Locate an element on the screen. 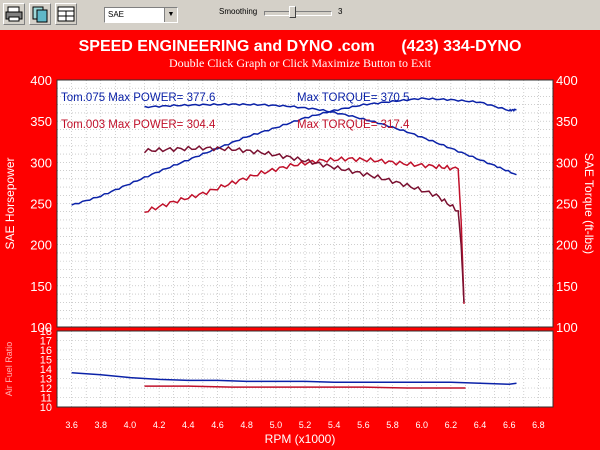 The width and height of the screenshot is (600, 450). chevron-down-icon: ▼ is located at coordinates (170, 15).